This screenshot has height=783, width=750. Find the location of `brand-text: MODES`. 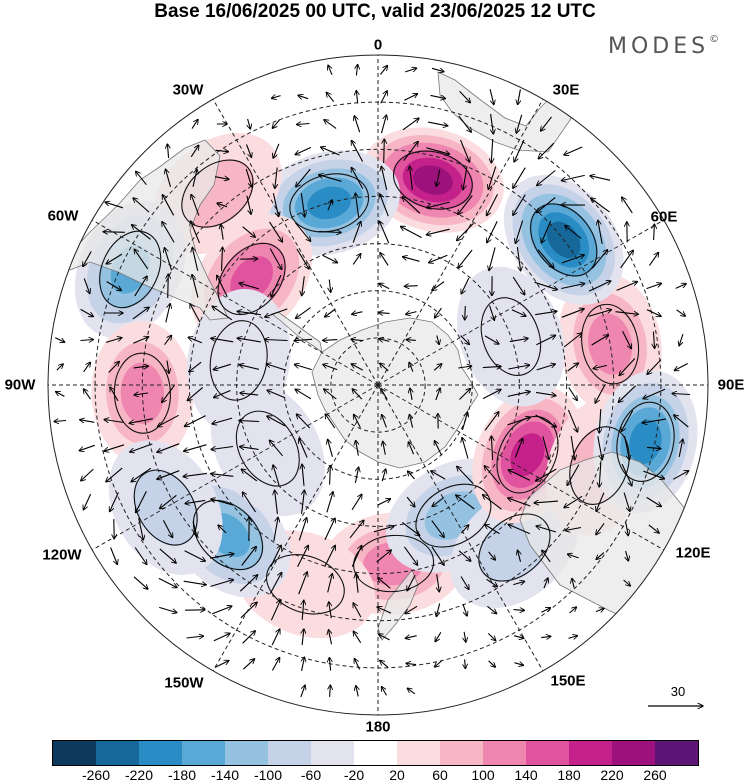

brand-text: MODES is located at coordinates (659, 46).